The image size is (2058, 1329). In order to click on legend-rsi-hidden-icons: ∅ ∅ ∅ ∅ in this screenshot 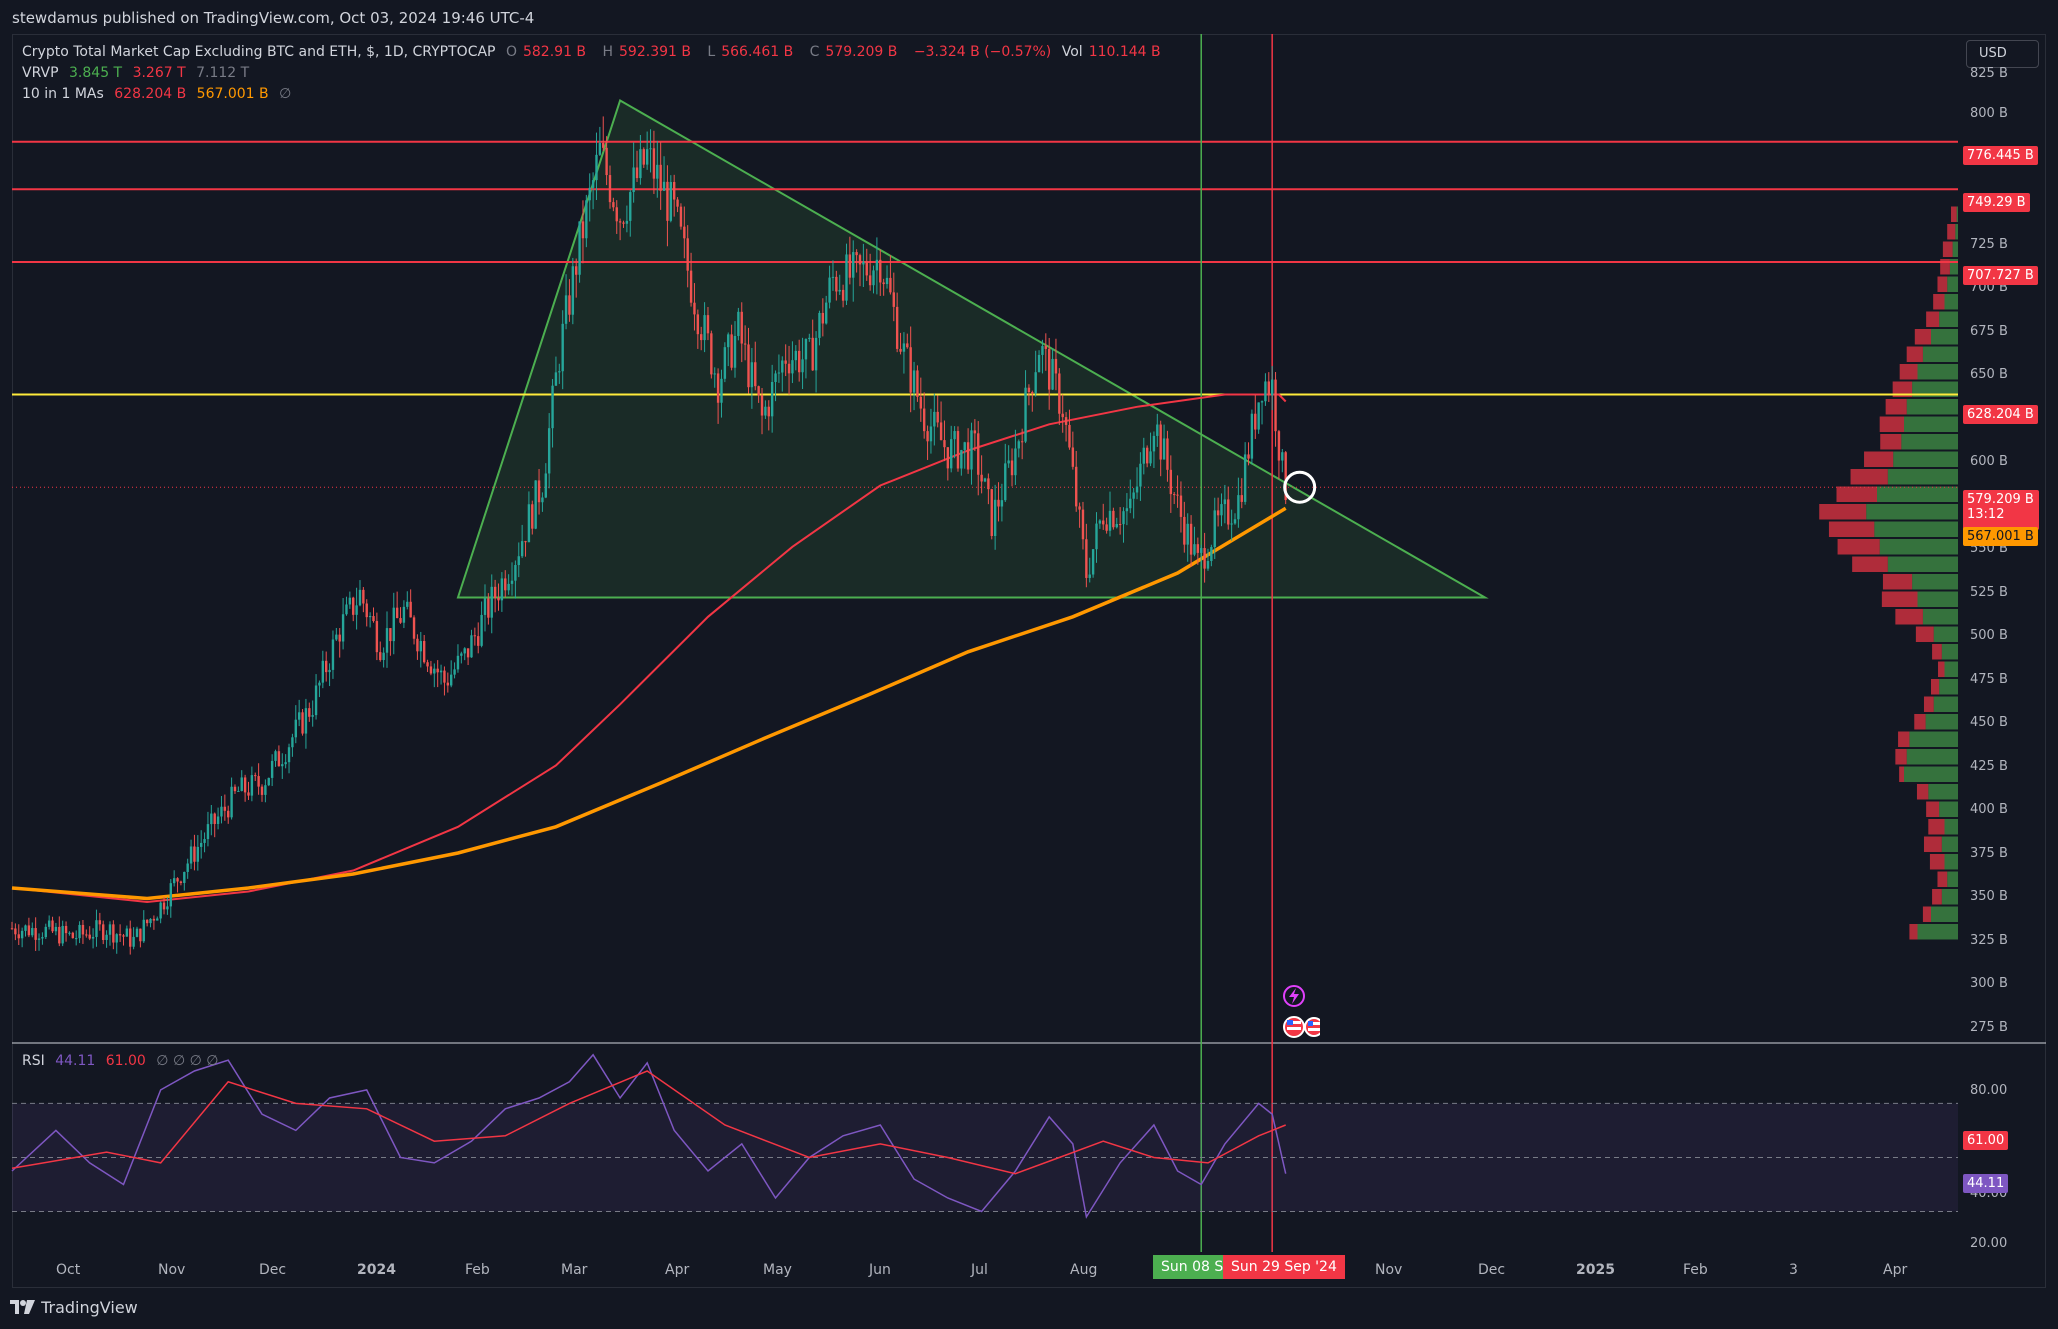, I will do `click(187, 1061)`.